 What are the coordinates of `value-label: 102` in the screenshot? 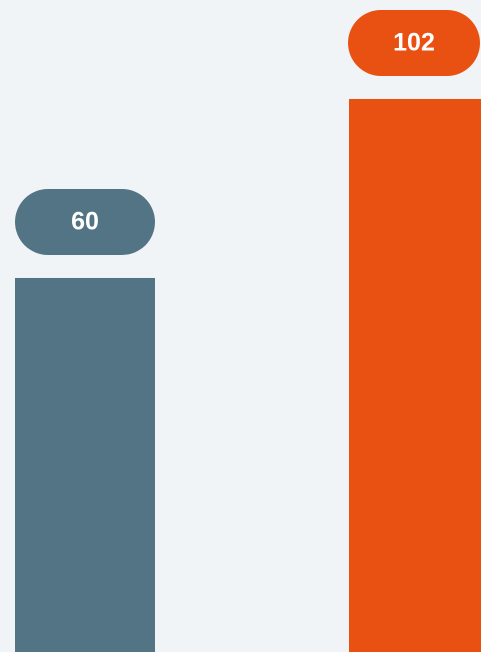 It's located at (414, 43).